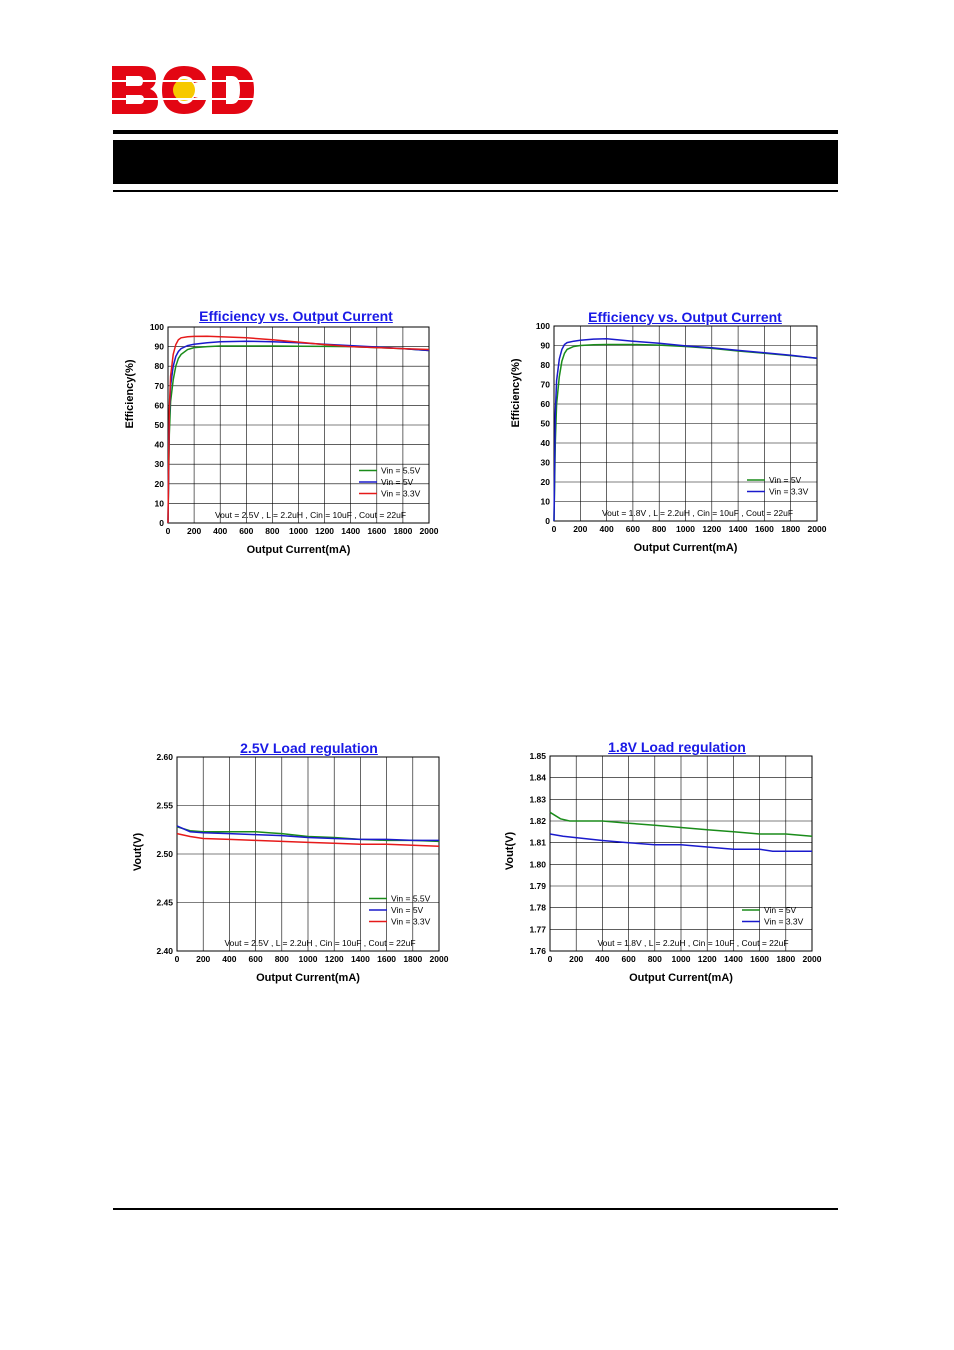 The height and width of the screenshot is (1350, 954). I want to click on chart-4-title: 1.8V Load regulation, so click(677, 747).